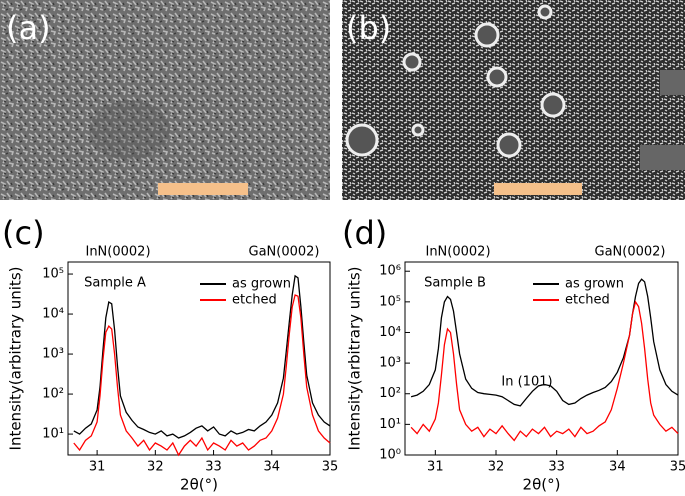 This screenshot has height=496, width=685. Describe the element at coordinates (390, 271) in the screenshot. I see `y-tick-label: 10⁶` at that location.